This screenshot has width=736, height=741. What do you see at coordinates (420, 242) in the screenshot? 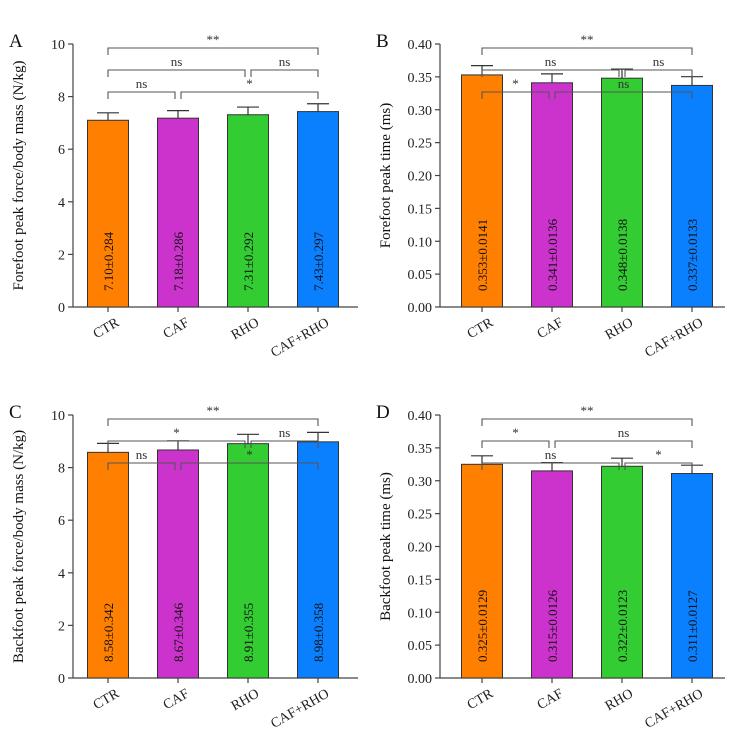
I see `y-tick-label: 0.10` at bounding box center [420, 242].